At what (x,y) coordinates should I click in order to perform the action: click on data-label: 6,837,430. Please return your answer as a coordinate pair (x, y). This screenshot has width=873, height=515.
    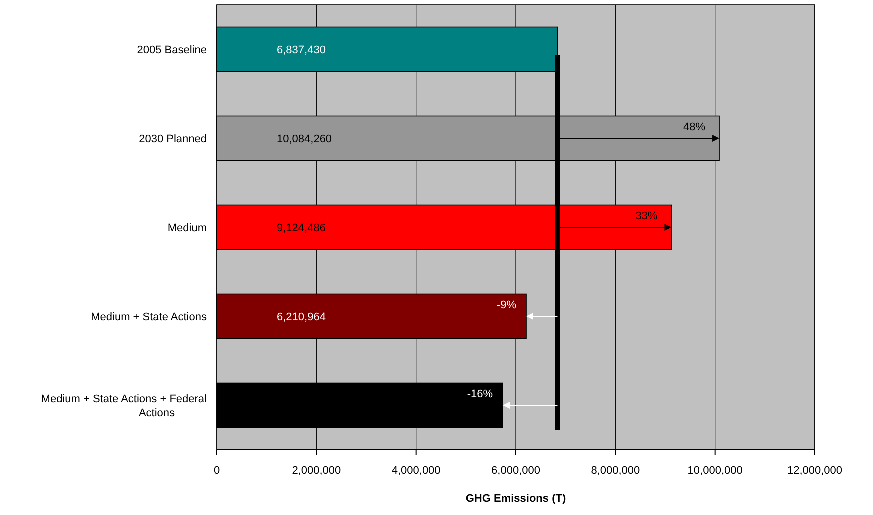
    Looking at the image, I should click on (301, 50).